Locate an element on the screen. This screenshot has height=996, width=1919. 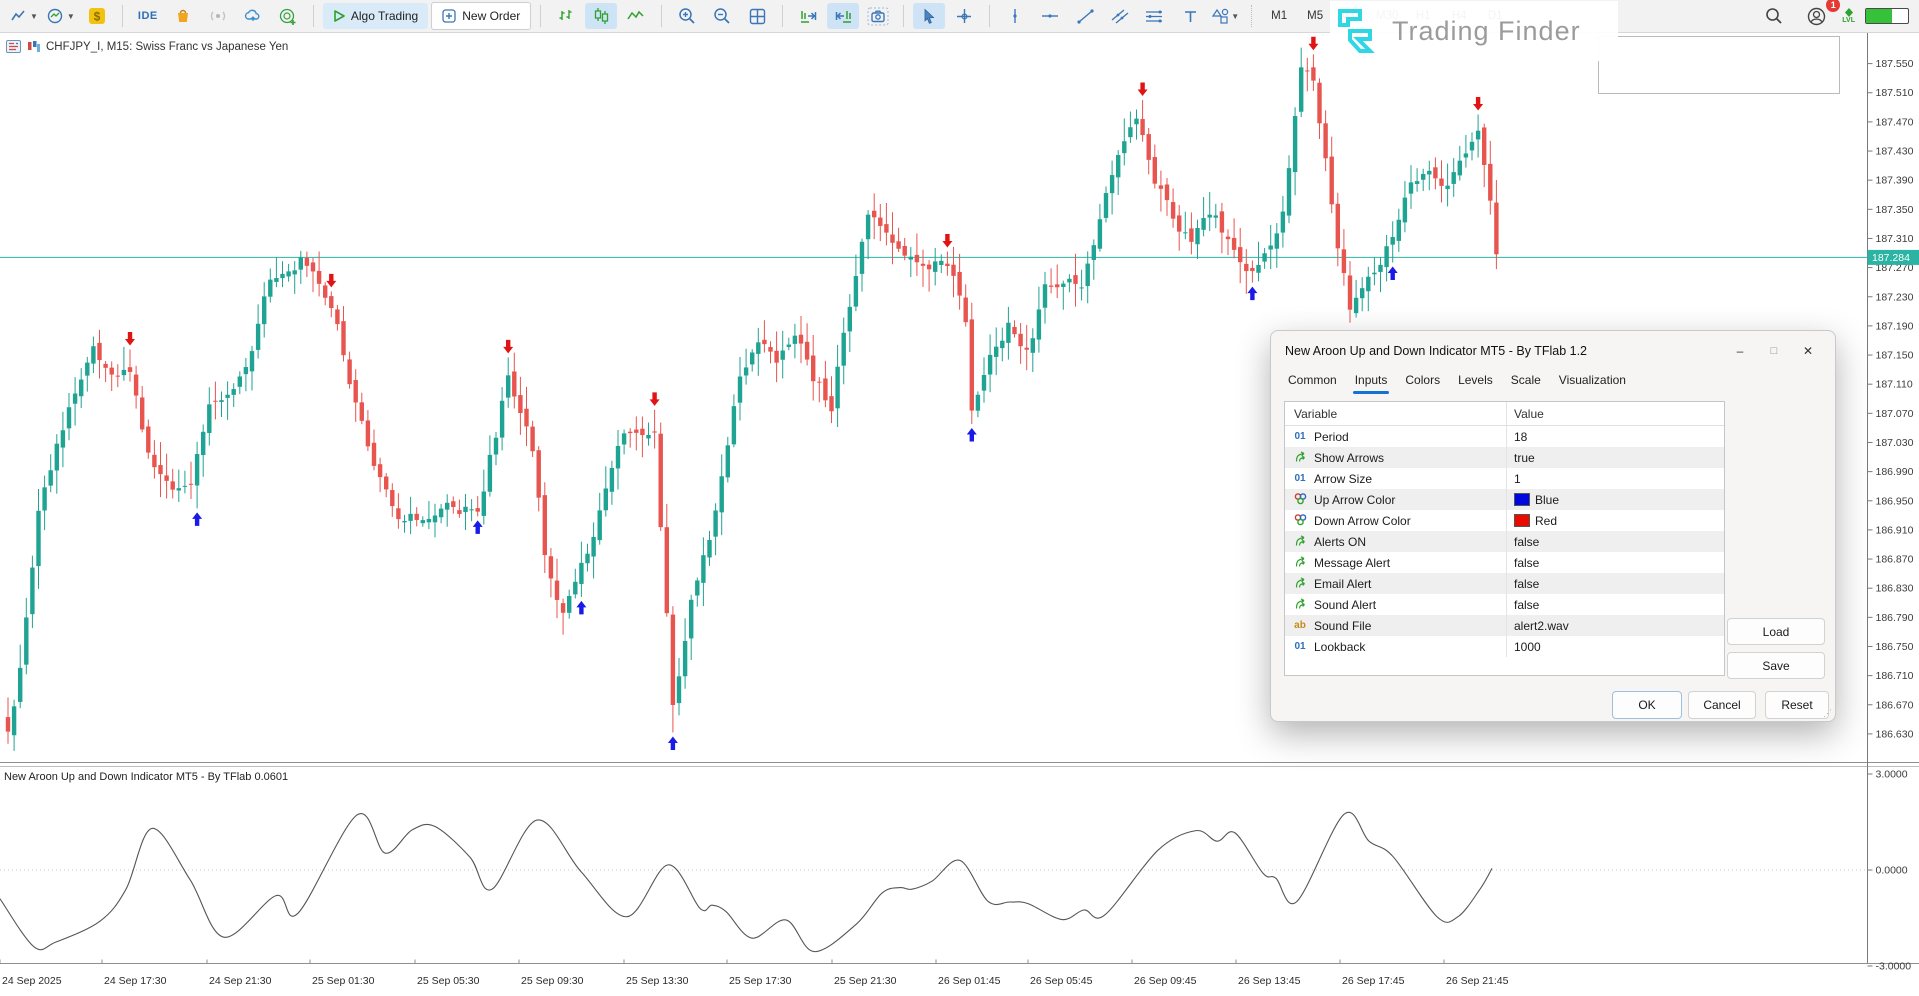
param-value: 18 is located at coordinates (1521, 436).